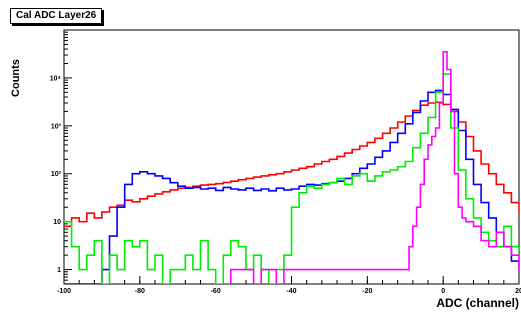  I want to click on x-tick-label: 20, so click(518, 291).